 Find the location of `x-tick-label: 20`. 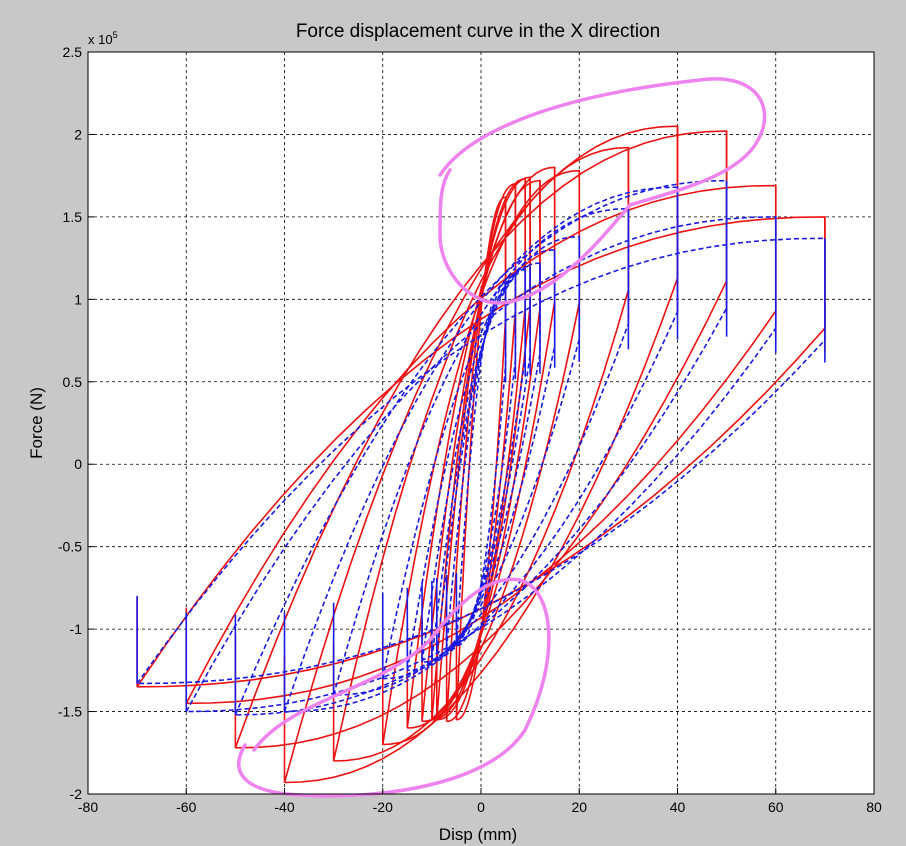

x-tick-label: 20 is located at coordinates (579, 807).